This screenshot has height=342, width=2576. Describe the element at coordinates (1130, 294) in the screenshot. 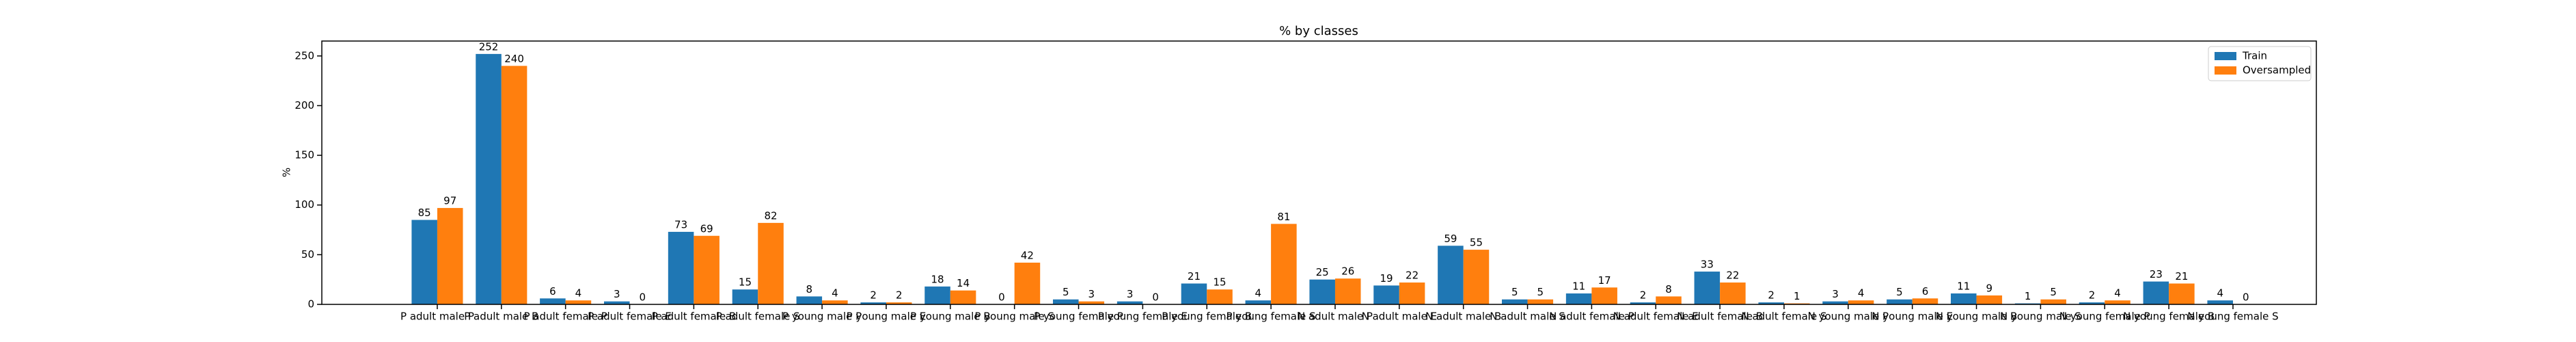

I see `value-label: 3` at that location.